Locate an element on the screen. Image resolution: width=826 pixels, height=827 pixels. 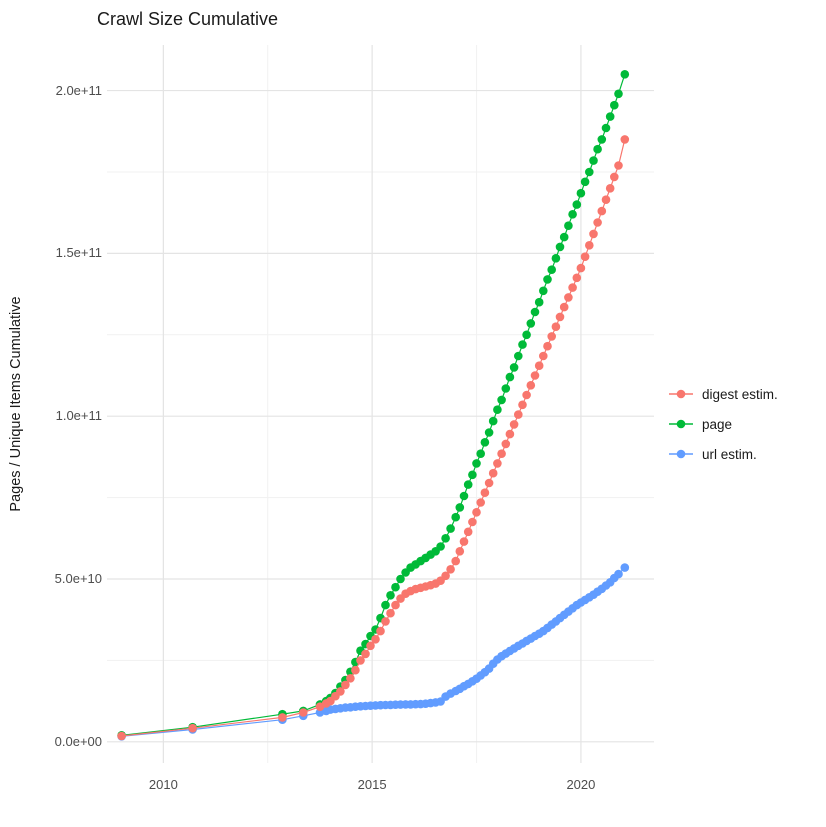
y-tick-label: 0.0e+00 is located at coordinates (78, 741).